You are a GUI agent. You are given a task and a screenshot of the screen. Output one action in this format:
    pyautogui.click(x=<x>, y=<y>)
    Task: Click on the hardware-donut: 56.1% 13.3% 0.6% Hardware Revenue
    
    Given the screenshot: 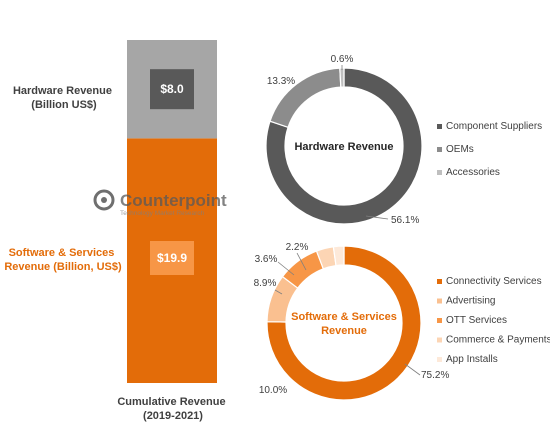 What is the action you would take?
    pyautogui.click(x=344, y=140)
    